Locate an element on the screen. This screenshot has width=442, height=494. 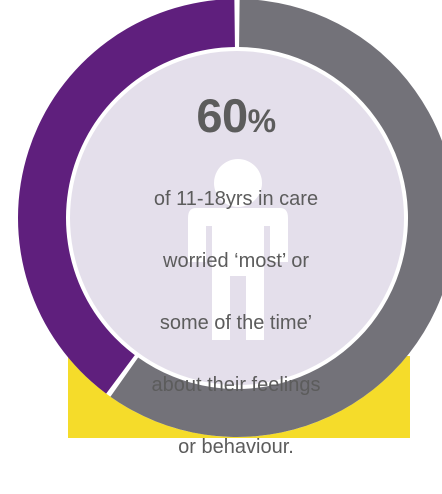
percent-symbol: % is located at coordinates (261, 121).